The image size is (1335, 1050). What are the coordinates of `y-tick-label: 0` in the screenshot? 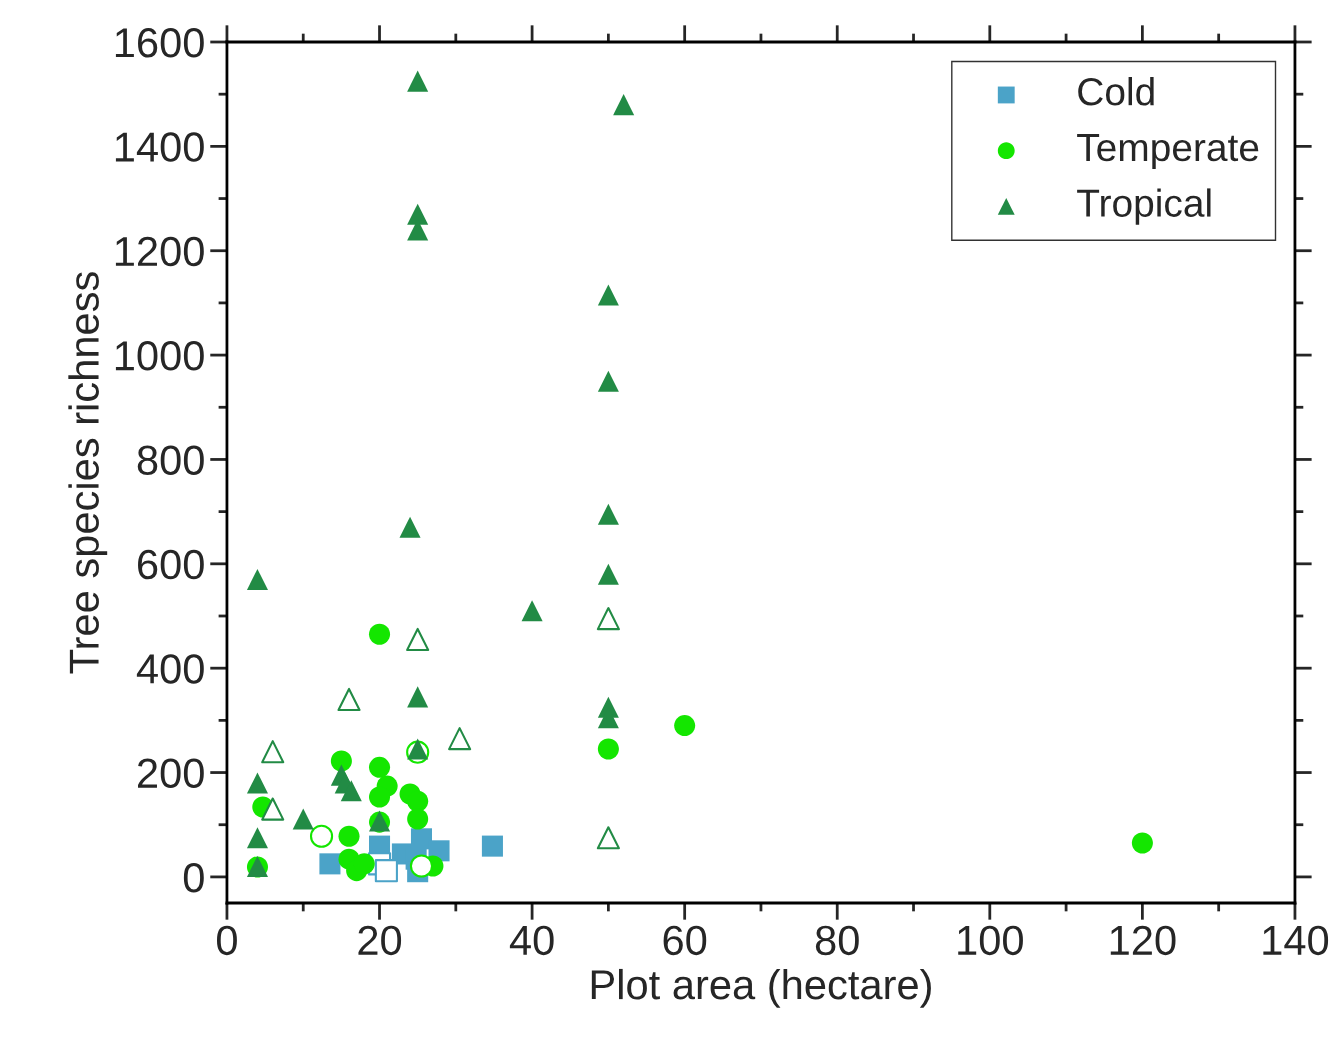 It's located at (193, 877).